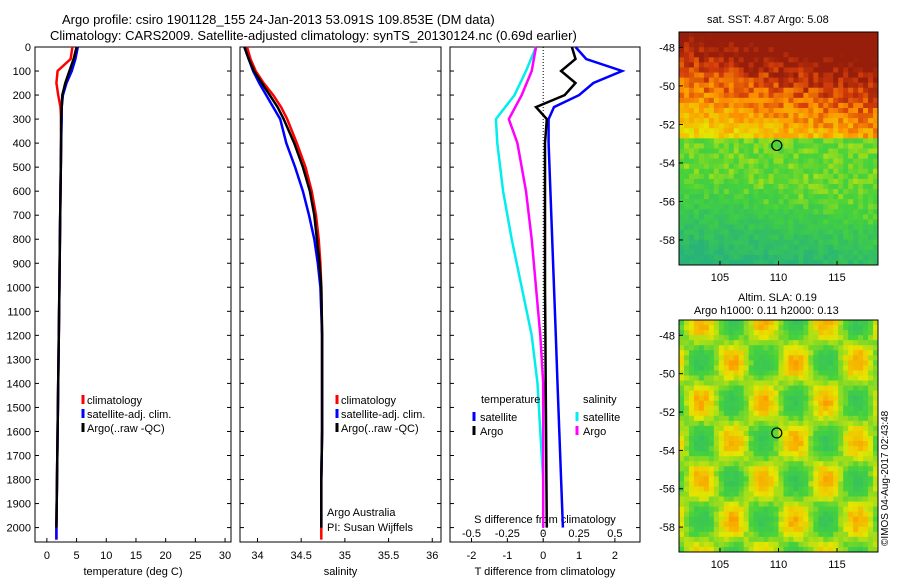 The width and height of the screenshot is (900, 580). I want to click on x2-axis-label: S difference from climatology, so click(545, 520).